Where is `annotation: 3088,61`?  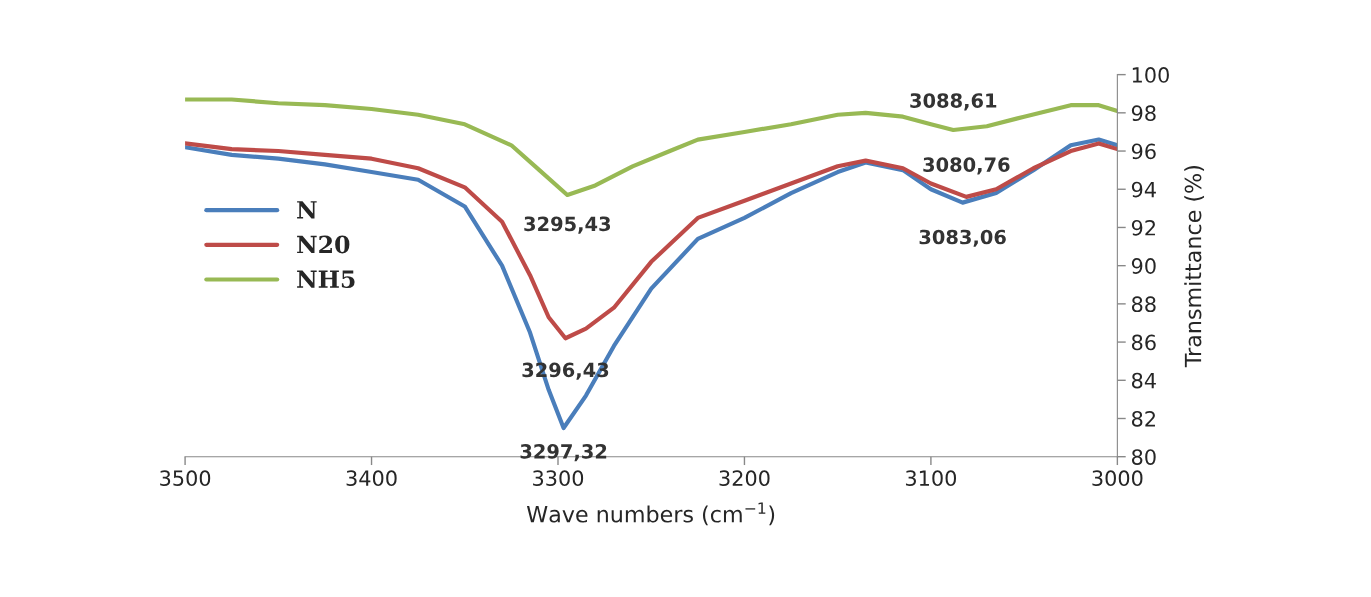 annotation: 3088,61 is located at coordinates (953, 102).